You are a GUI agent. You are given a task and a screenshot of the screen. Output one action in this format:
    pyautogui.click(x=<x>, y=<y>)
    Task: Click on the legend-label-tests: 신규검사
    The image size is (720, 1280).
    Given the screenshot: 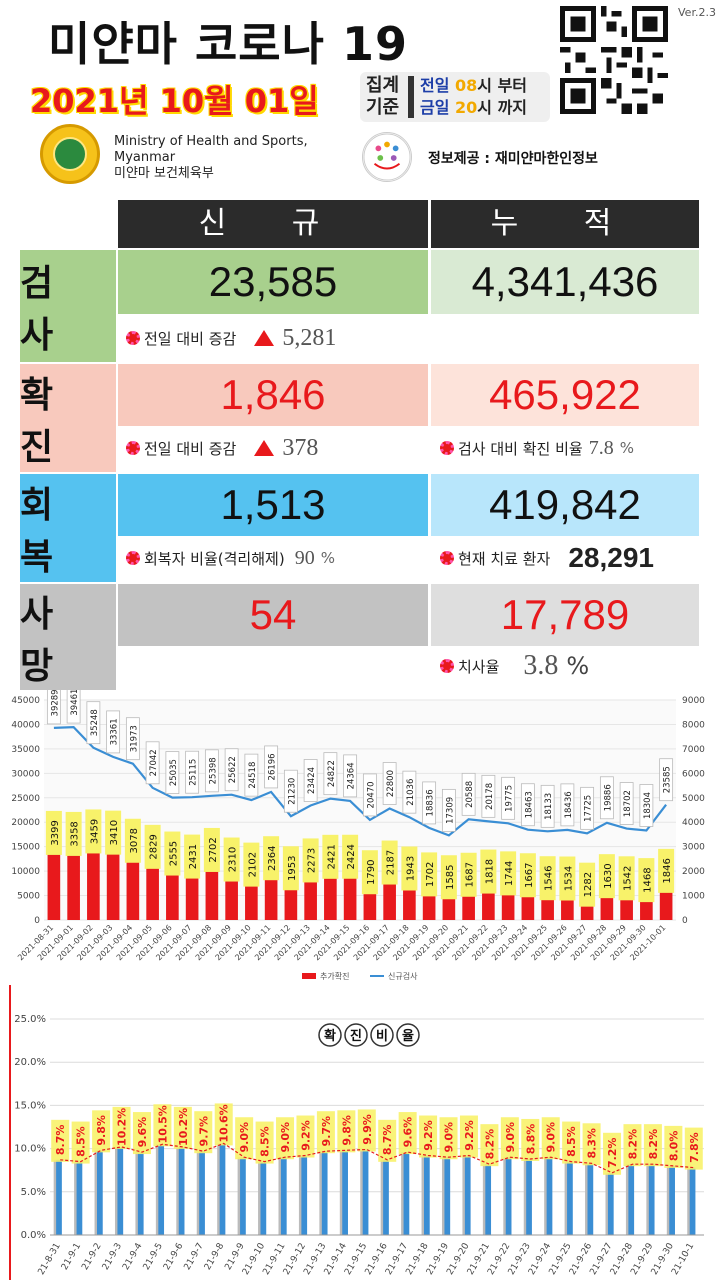 What is the action you would take?
    pyautogui.click(x=403, y=975)
    